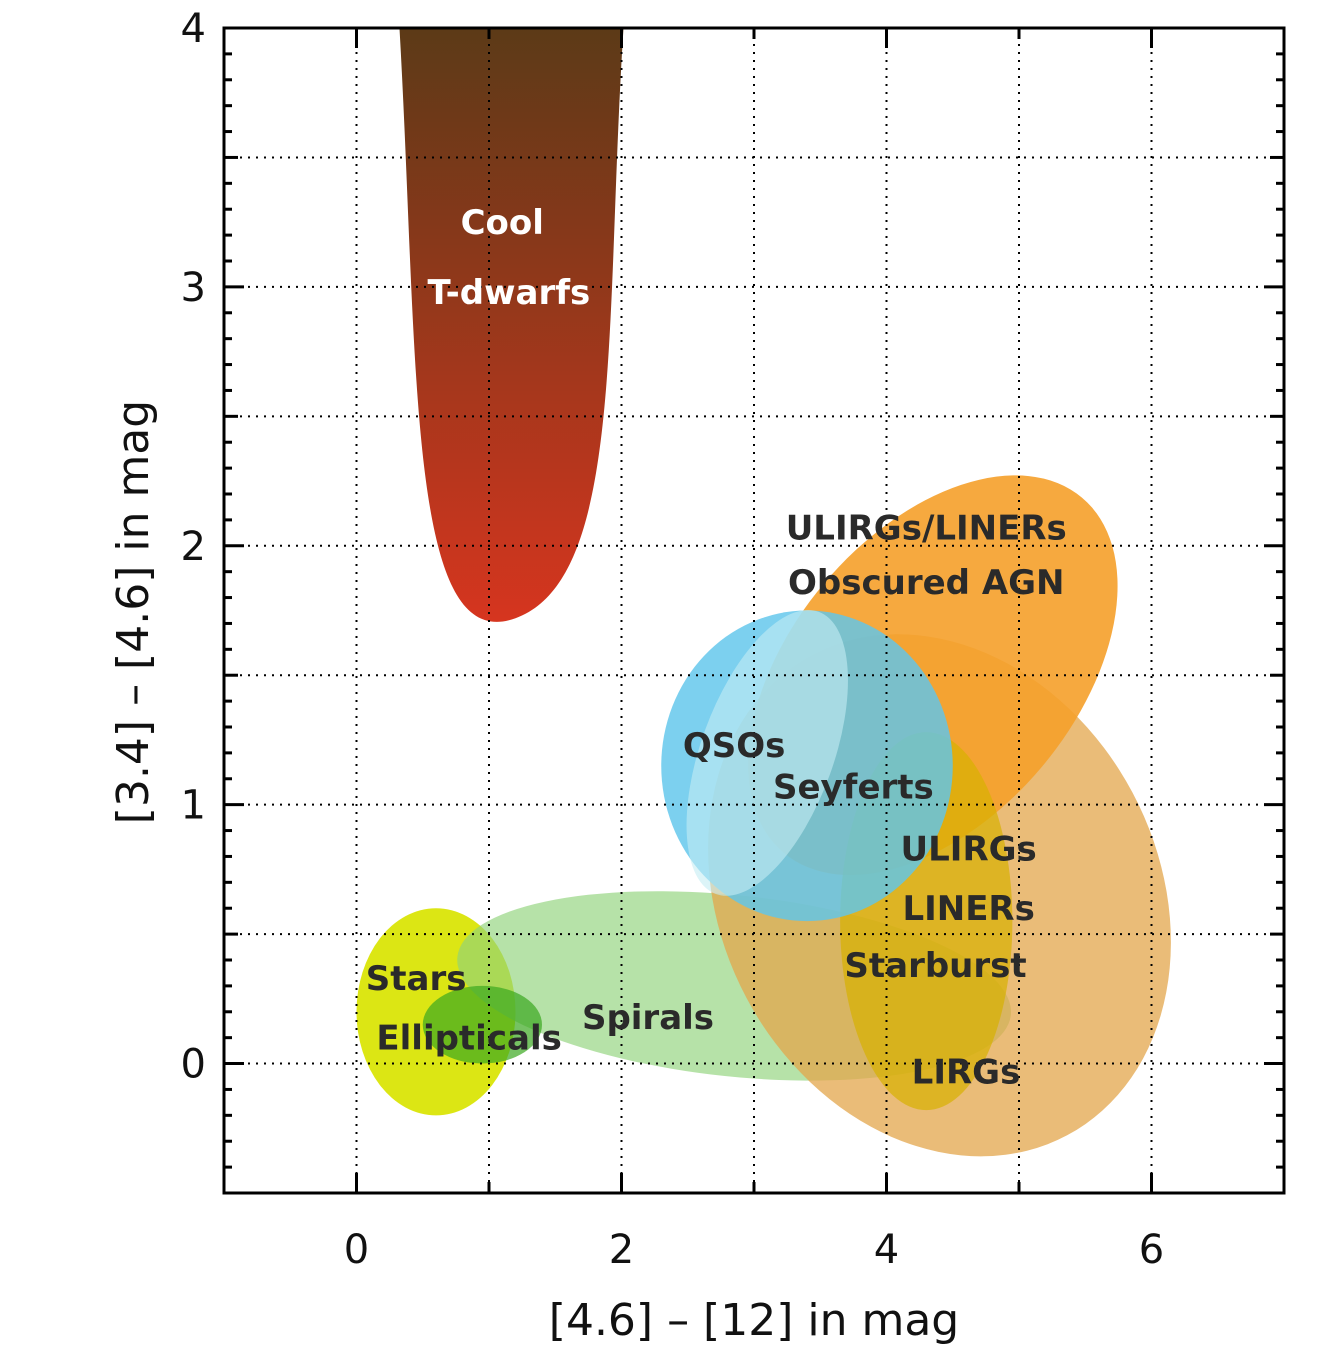  I want to click on y-tick-label: 2, so click(193, 547).